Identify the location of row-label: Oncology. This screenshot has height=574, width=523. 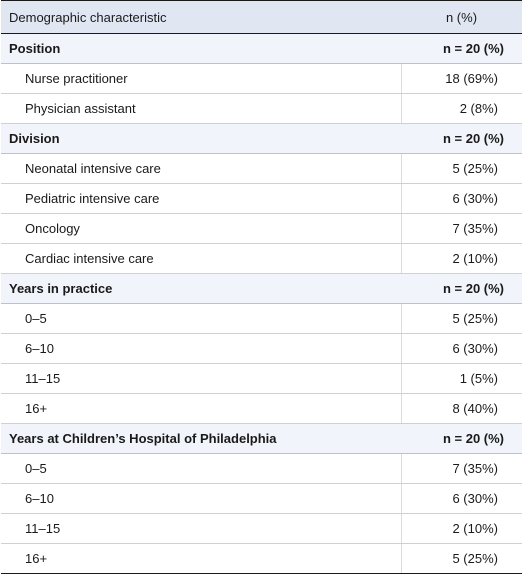
(201, 228).